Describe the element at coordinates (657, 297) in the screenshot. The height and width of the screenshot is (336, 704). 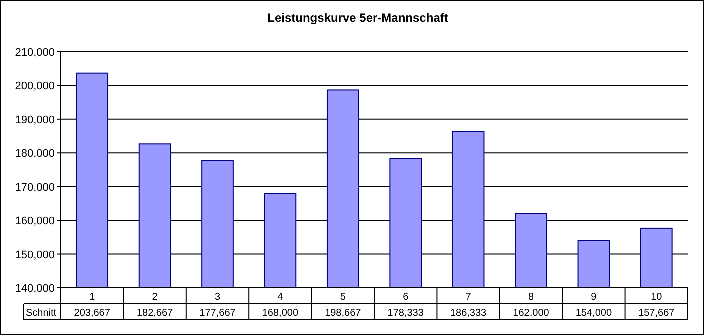
I see `x-tick-label: 10` at that location.